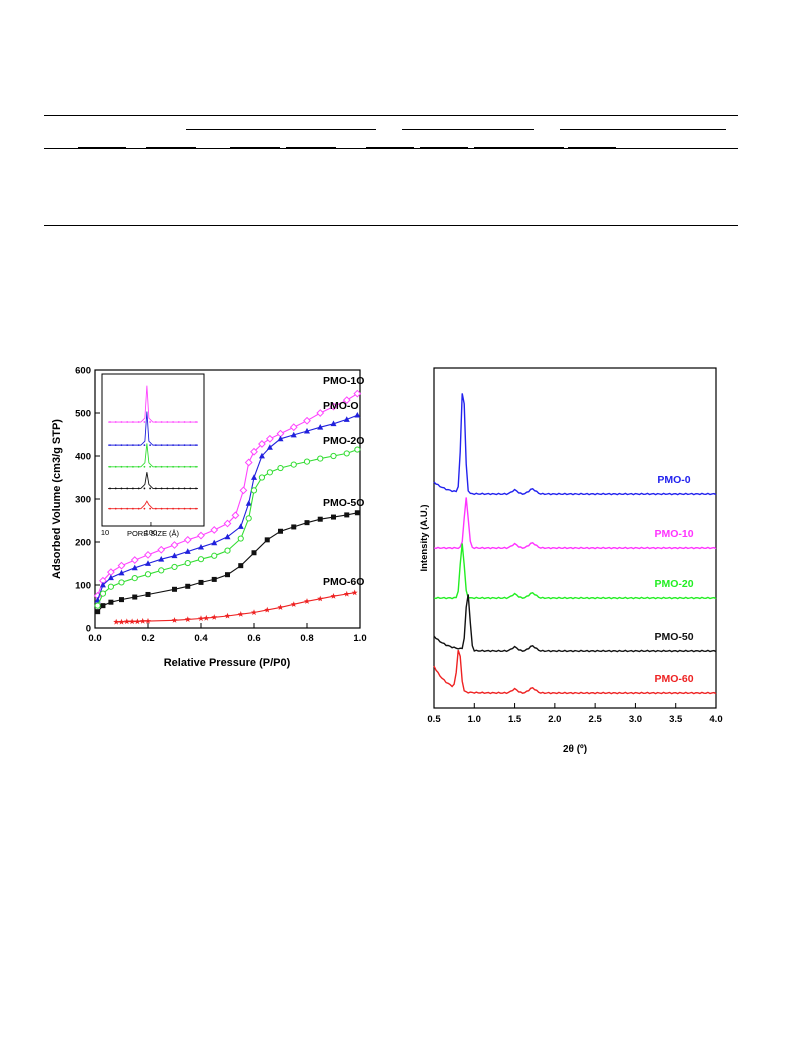  Describe the element at coordinates (227, 507) in the screenshot. I see `series-pmo-o` at that location.